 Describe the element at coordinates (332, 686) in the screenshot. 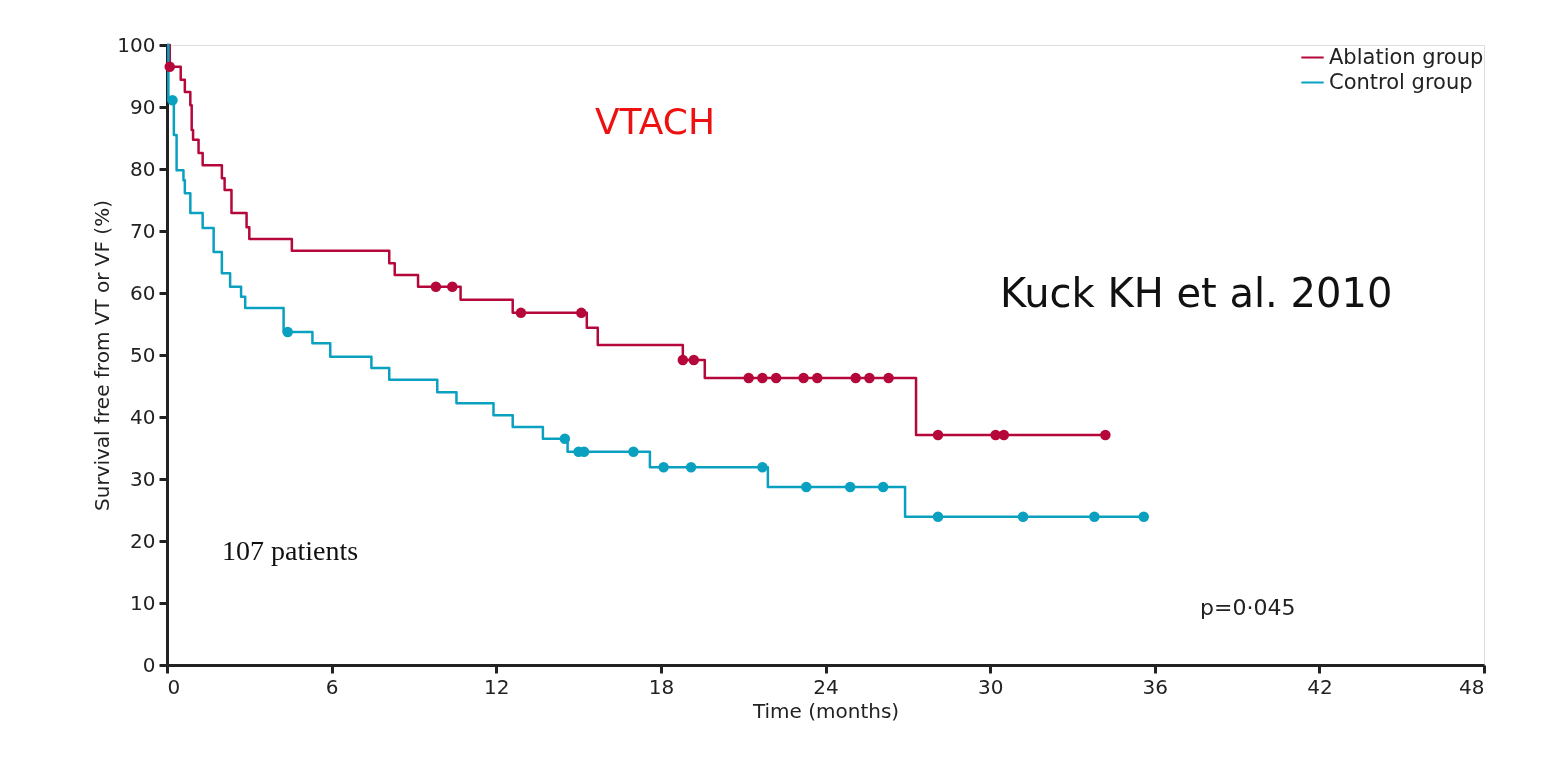

I see `x-tick-label: 6` at that location.